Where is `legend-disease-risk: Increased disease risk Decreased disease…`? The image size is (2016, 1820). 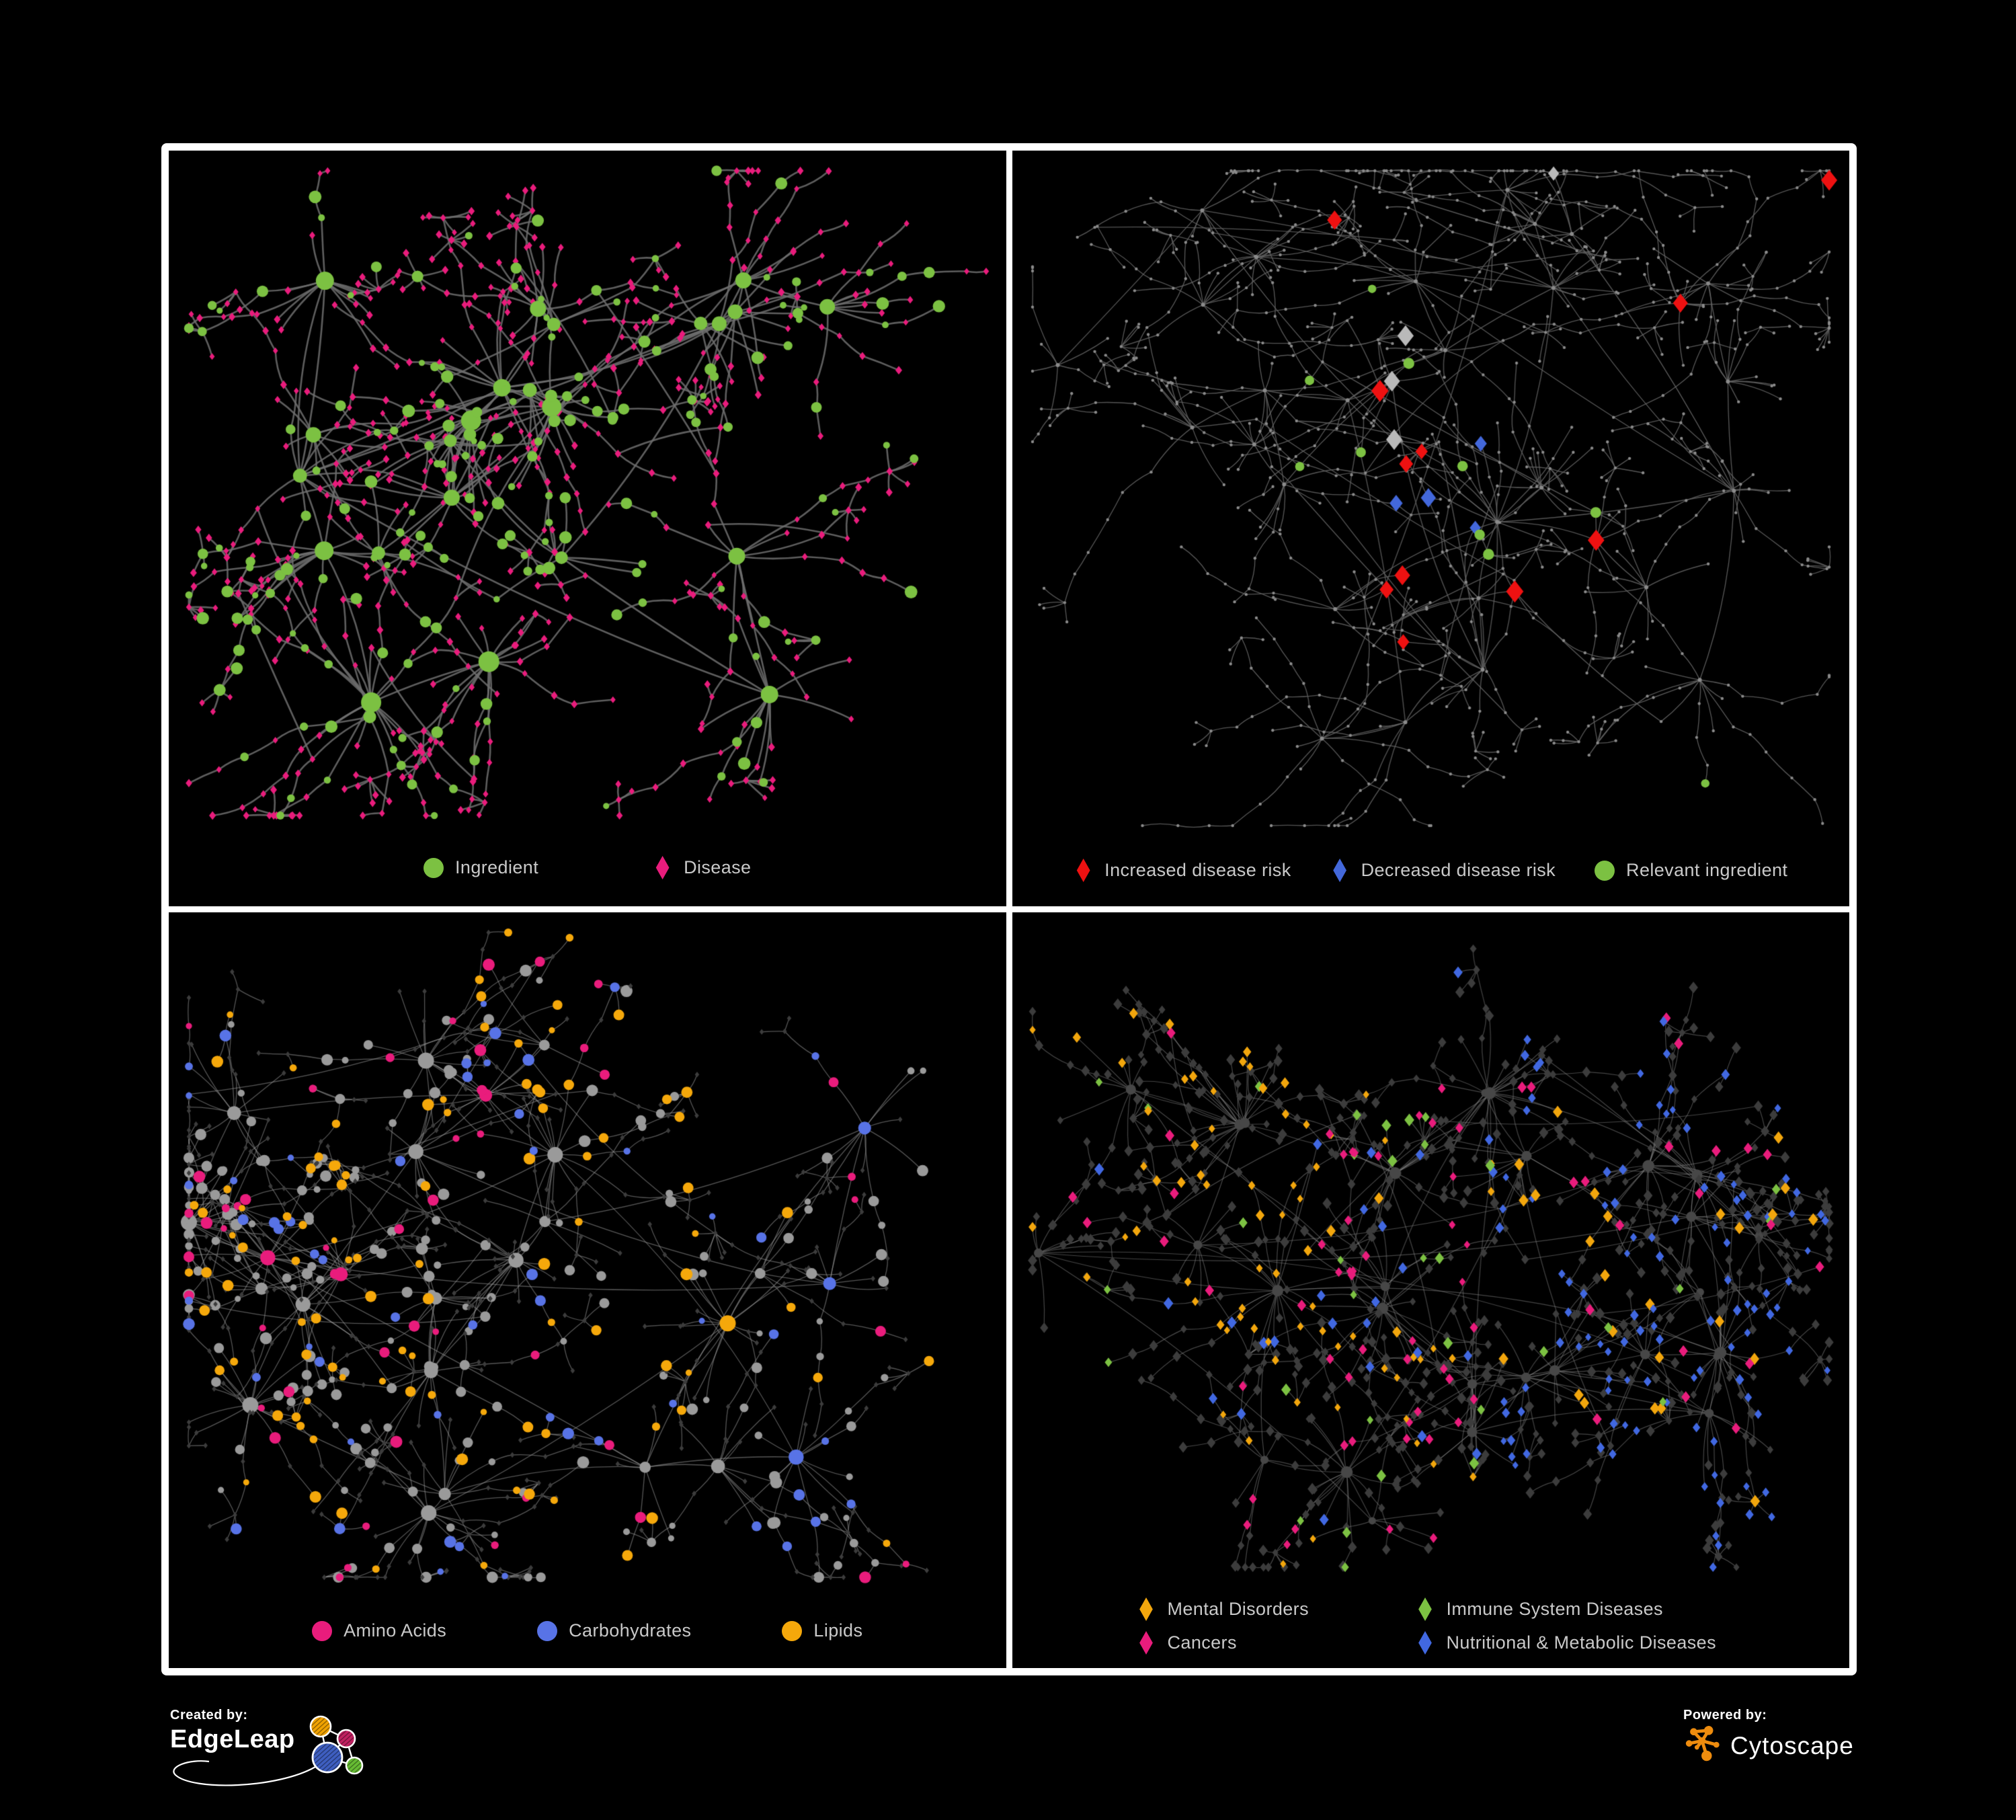
legend-disease-risk: Increased disease risk Decreased disease… is located at coordinates (1431, 870).